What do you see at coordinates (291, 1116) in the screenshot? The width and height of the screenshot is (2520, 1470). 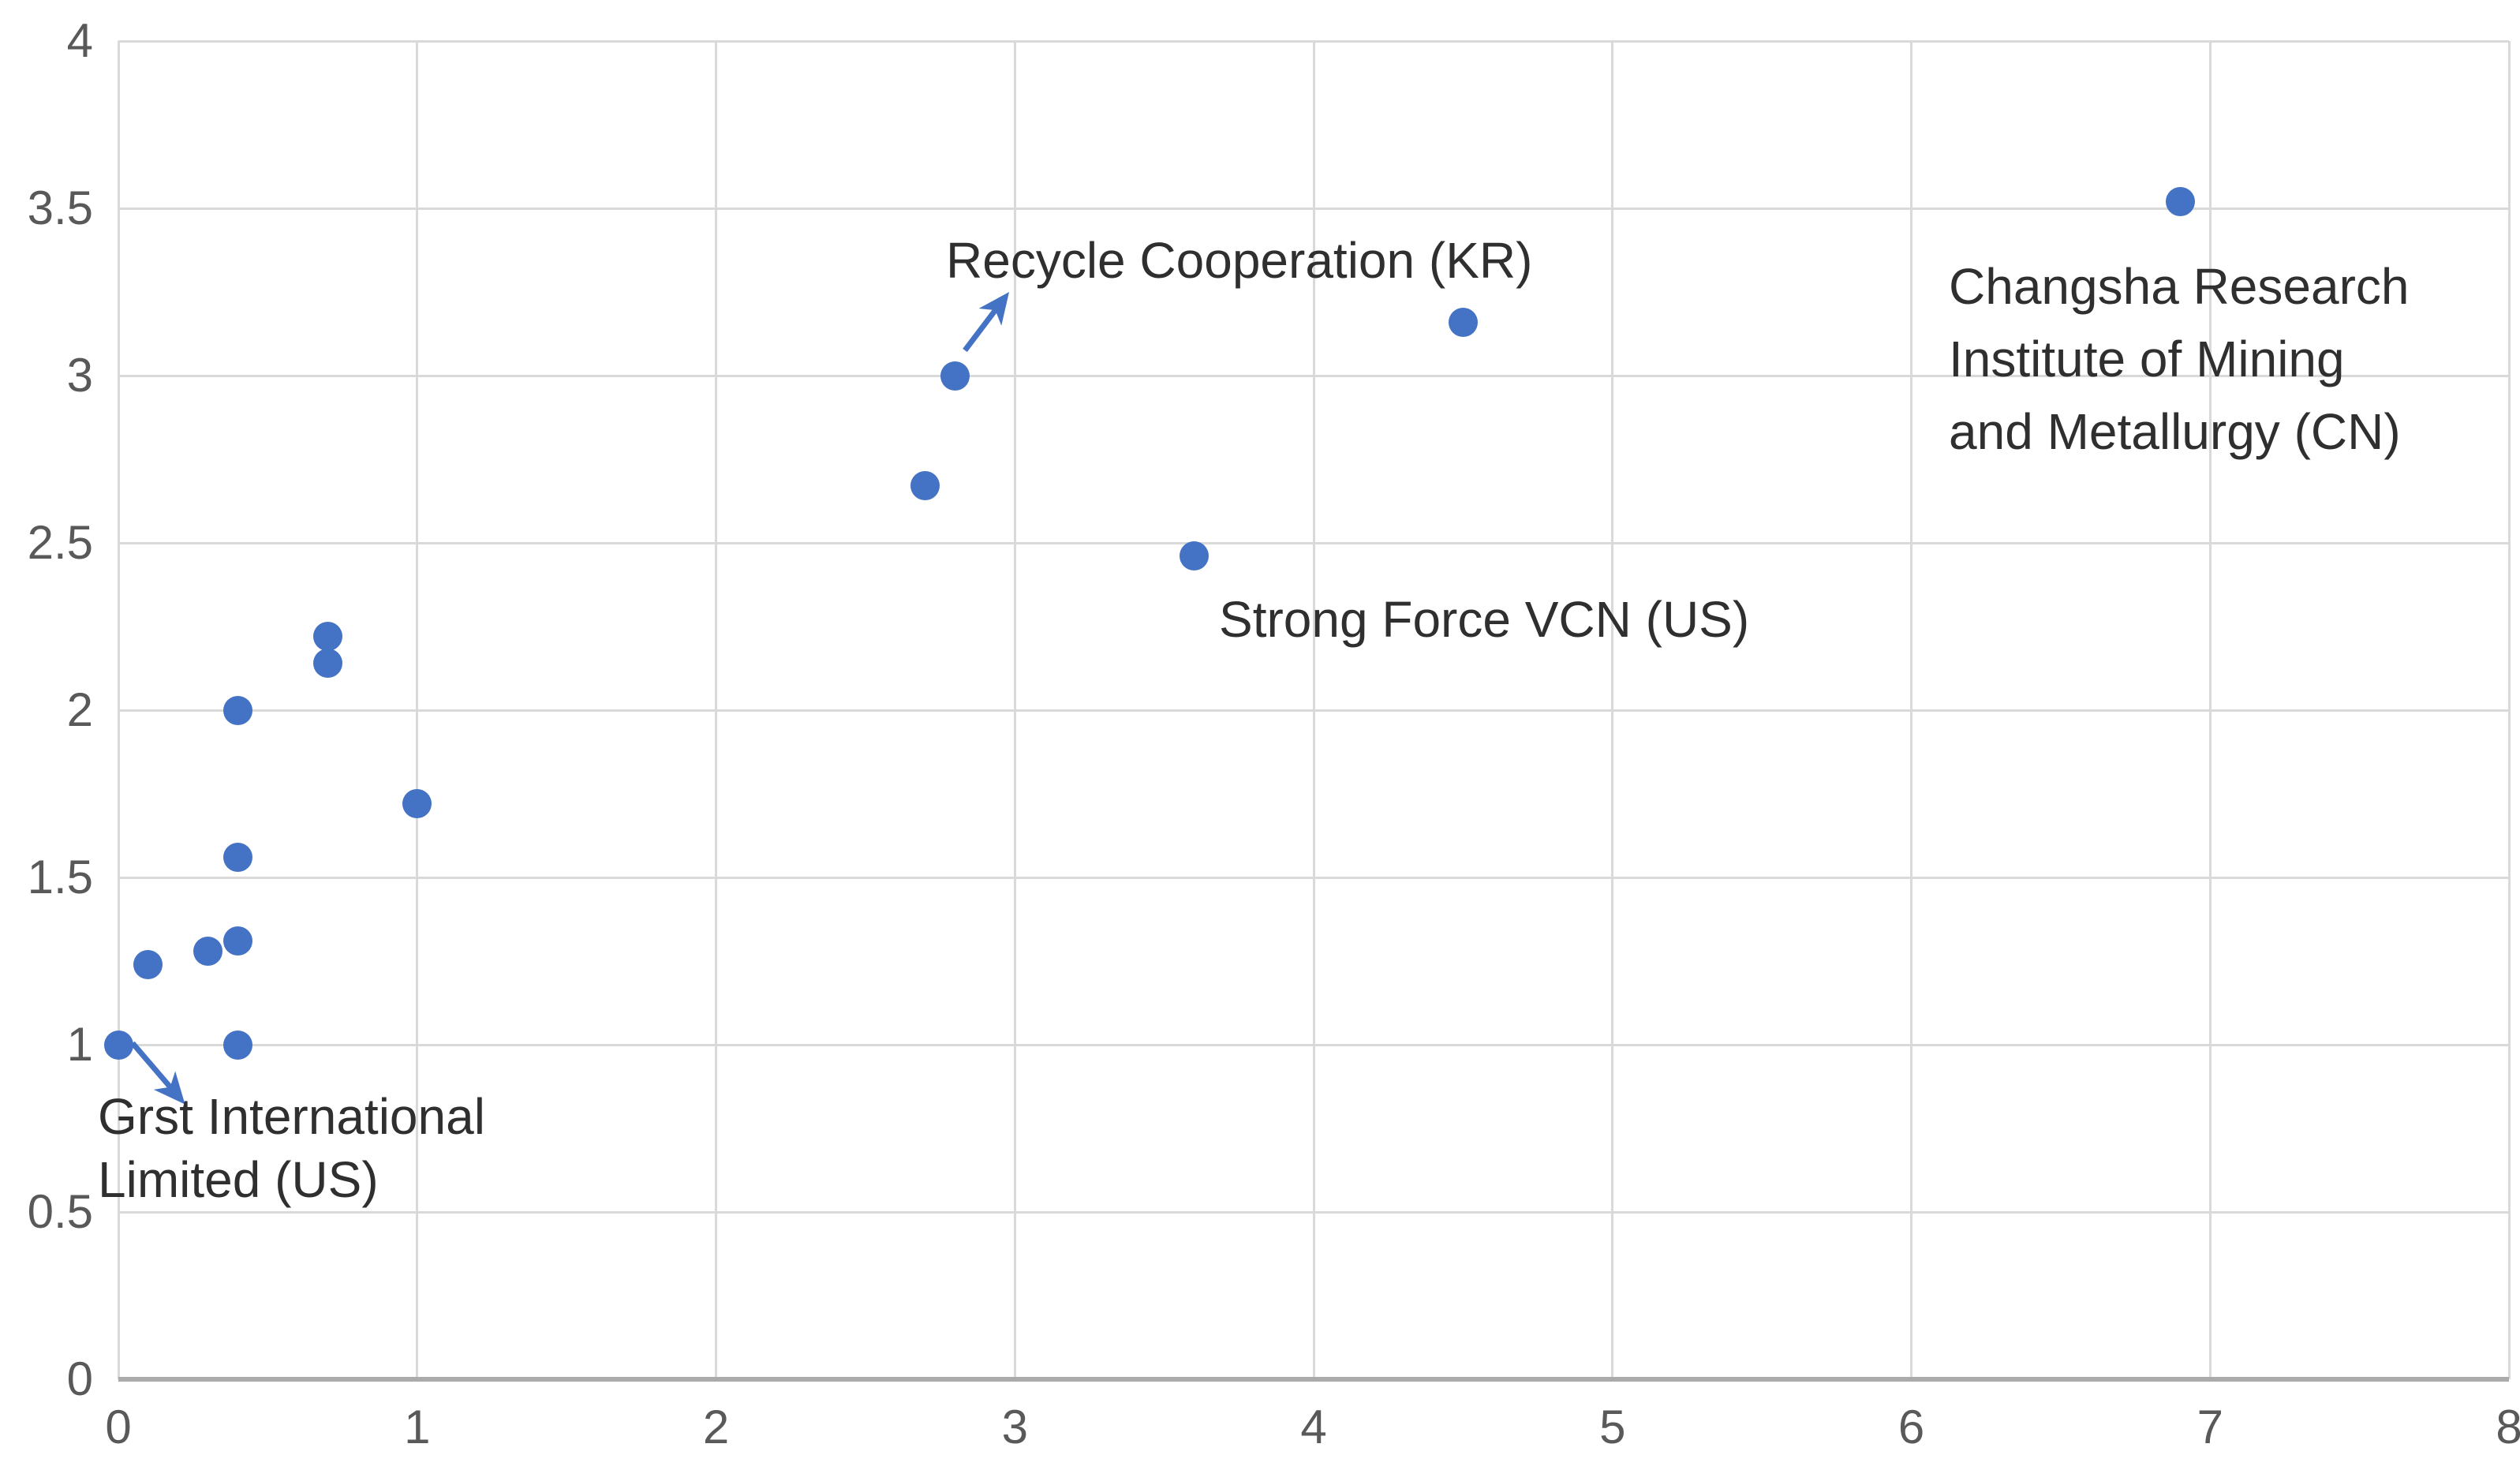 I see `annotation-line: Grst International` at bounding box center [291, 1116].